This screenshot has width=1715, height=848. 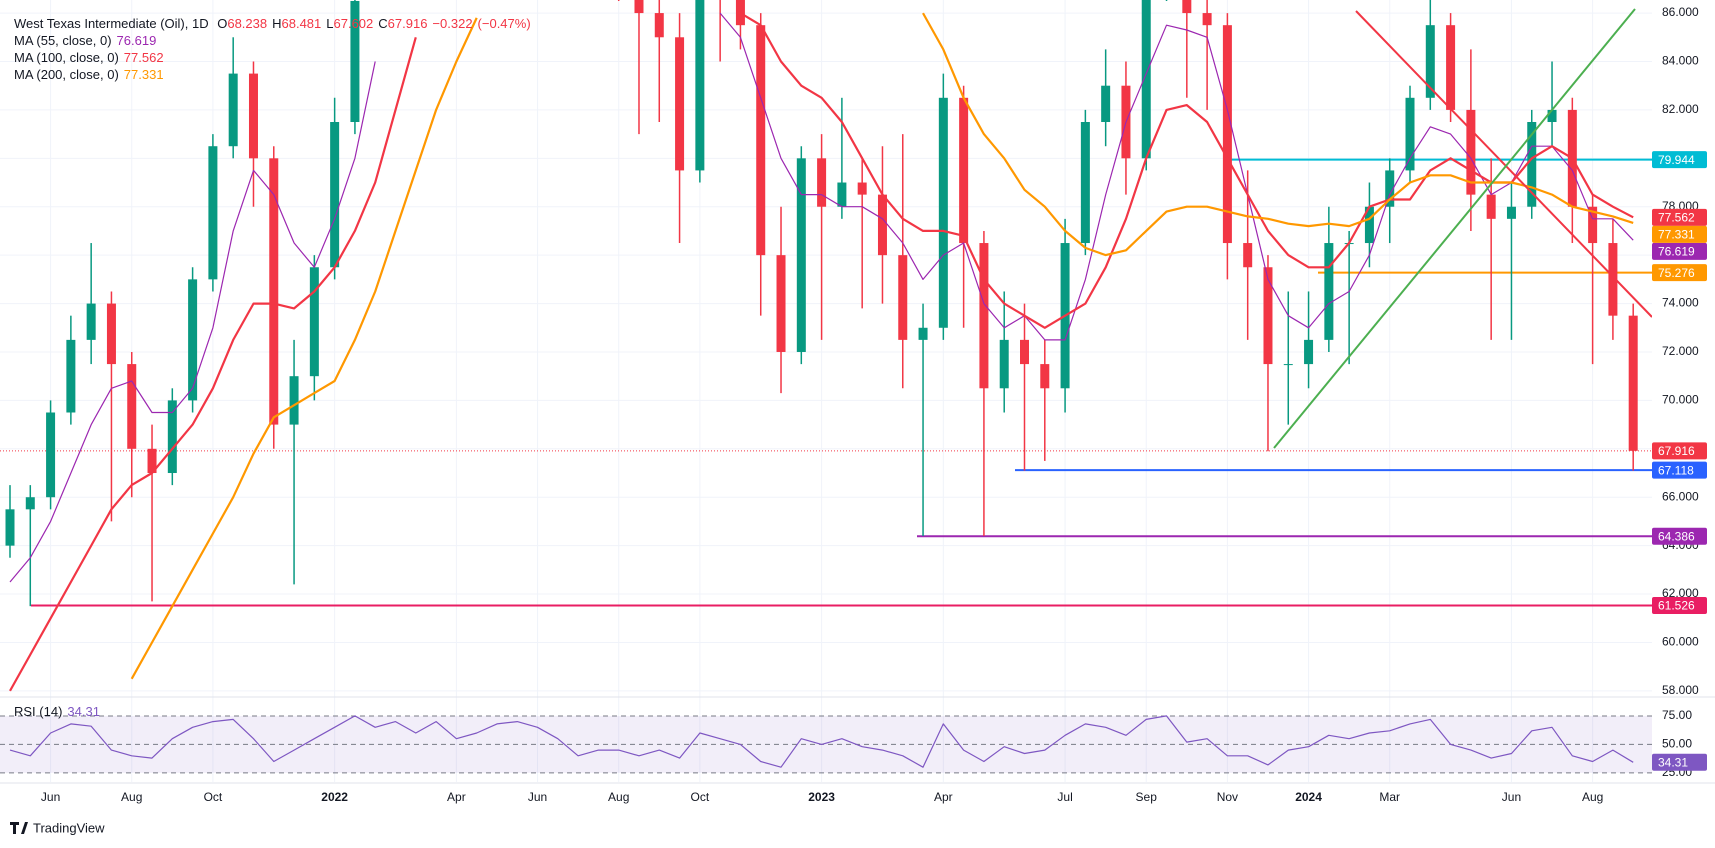 I want to click on ma-legend-row: MA (200, close, 0) 77.331, so click(x=275, y=74).